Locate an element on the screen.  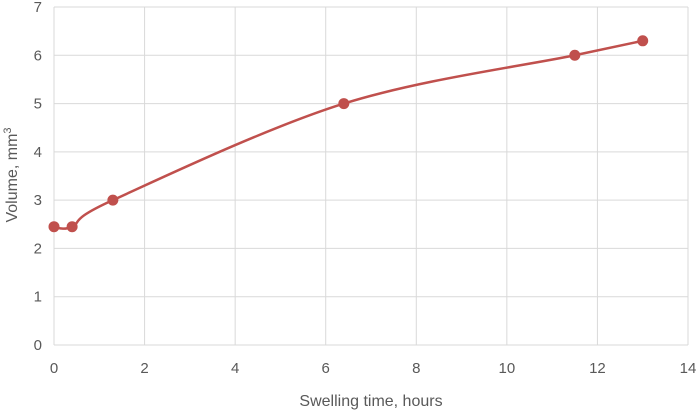
x-tick-label: 0 is located at coordinates (54, 368).